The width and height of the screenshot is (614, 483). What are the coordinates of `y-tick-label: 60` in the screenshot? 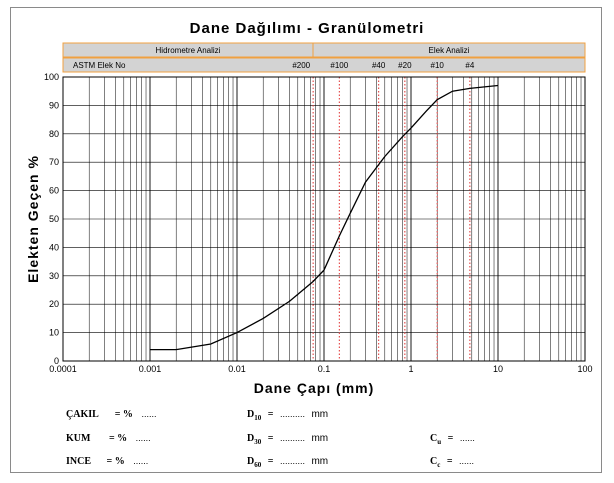 It's located at (54, 191).